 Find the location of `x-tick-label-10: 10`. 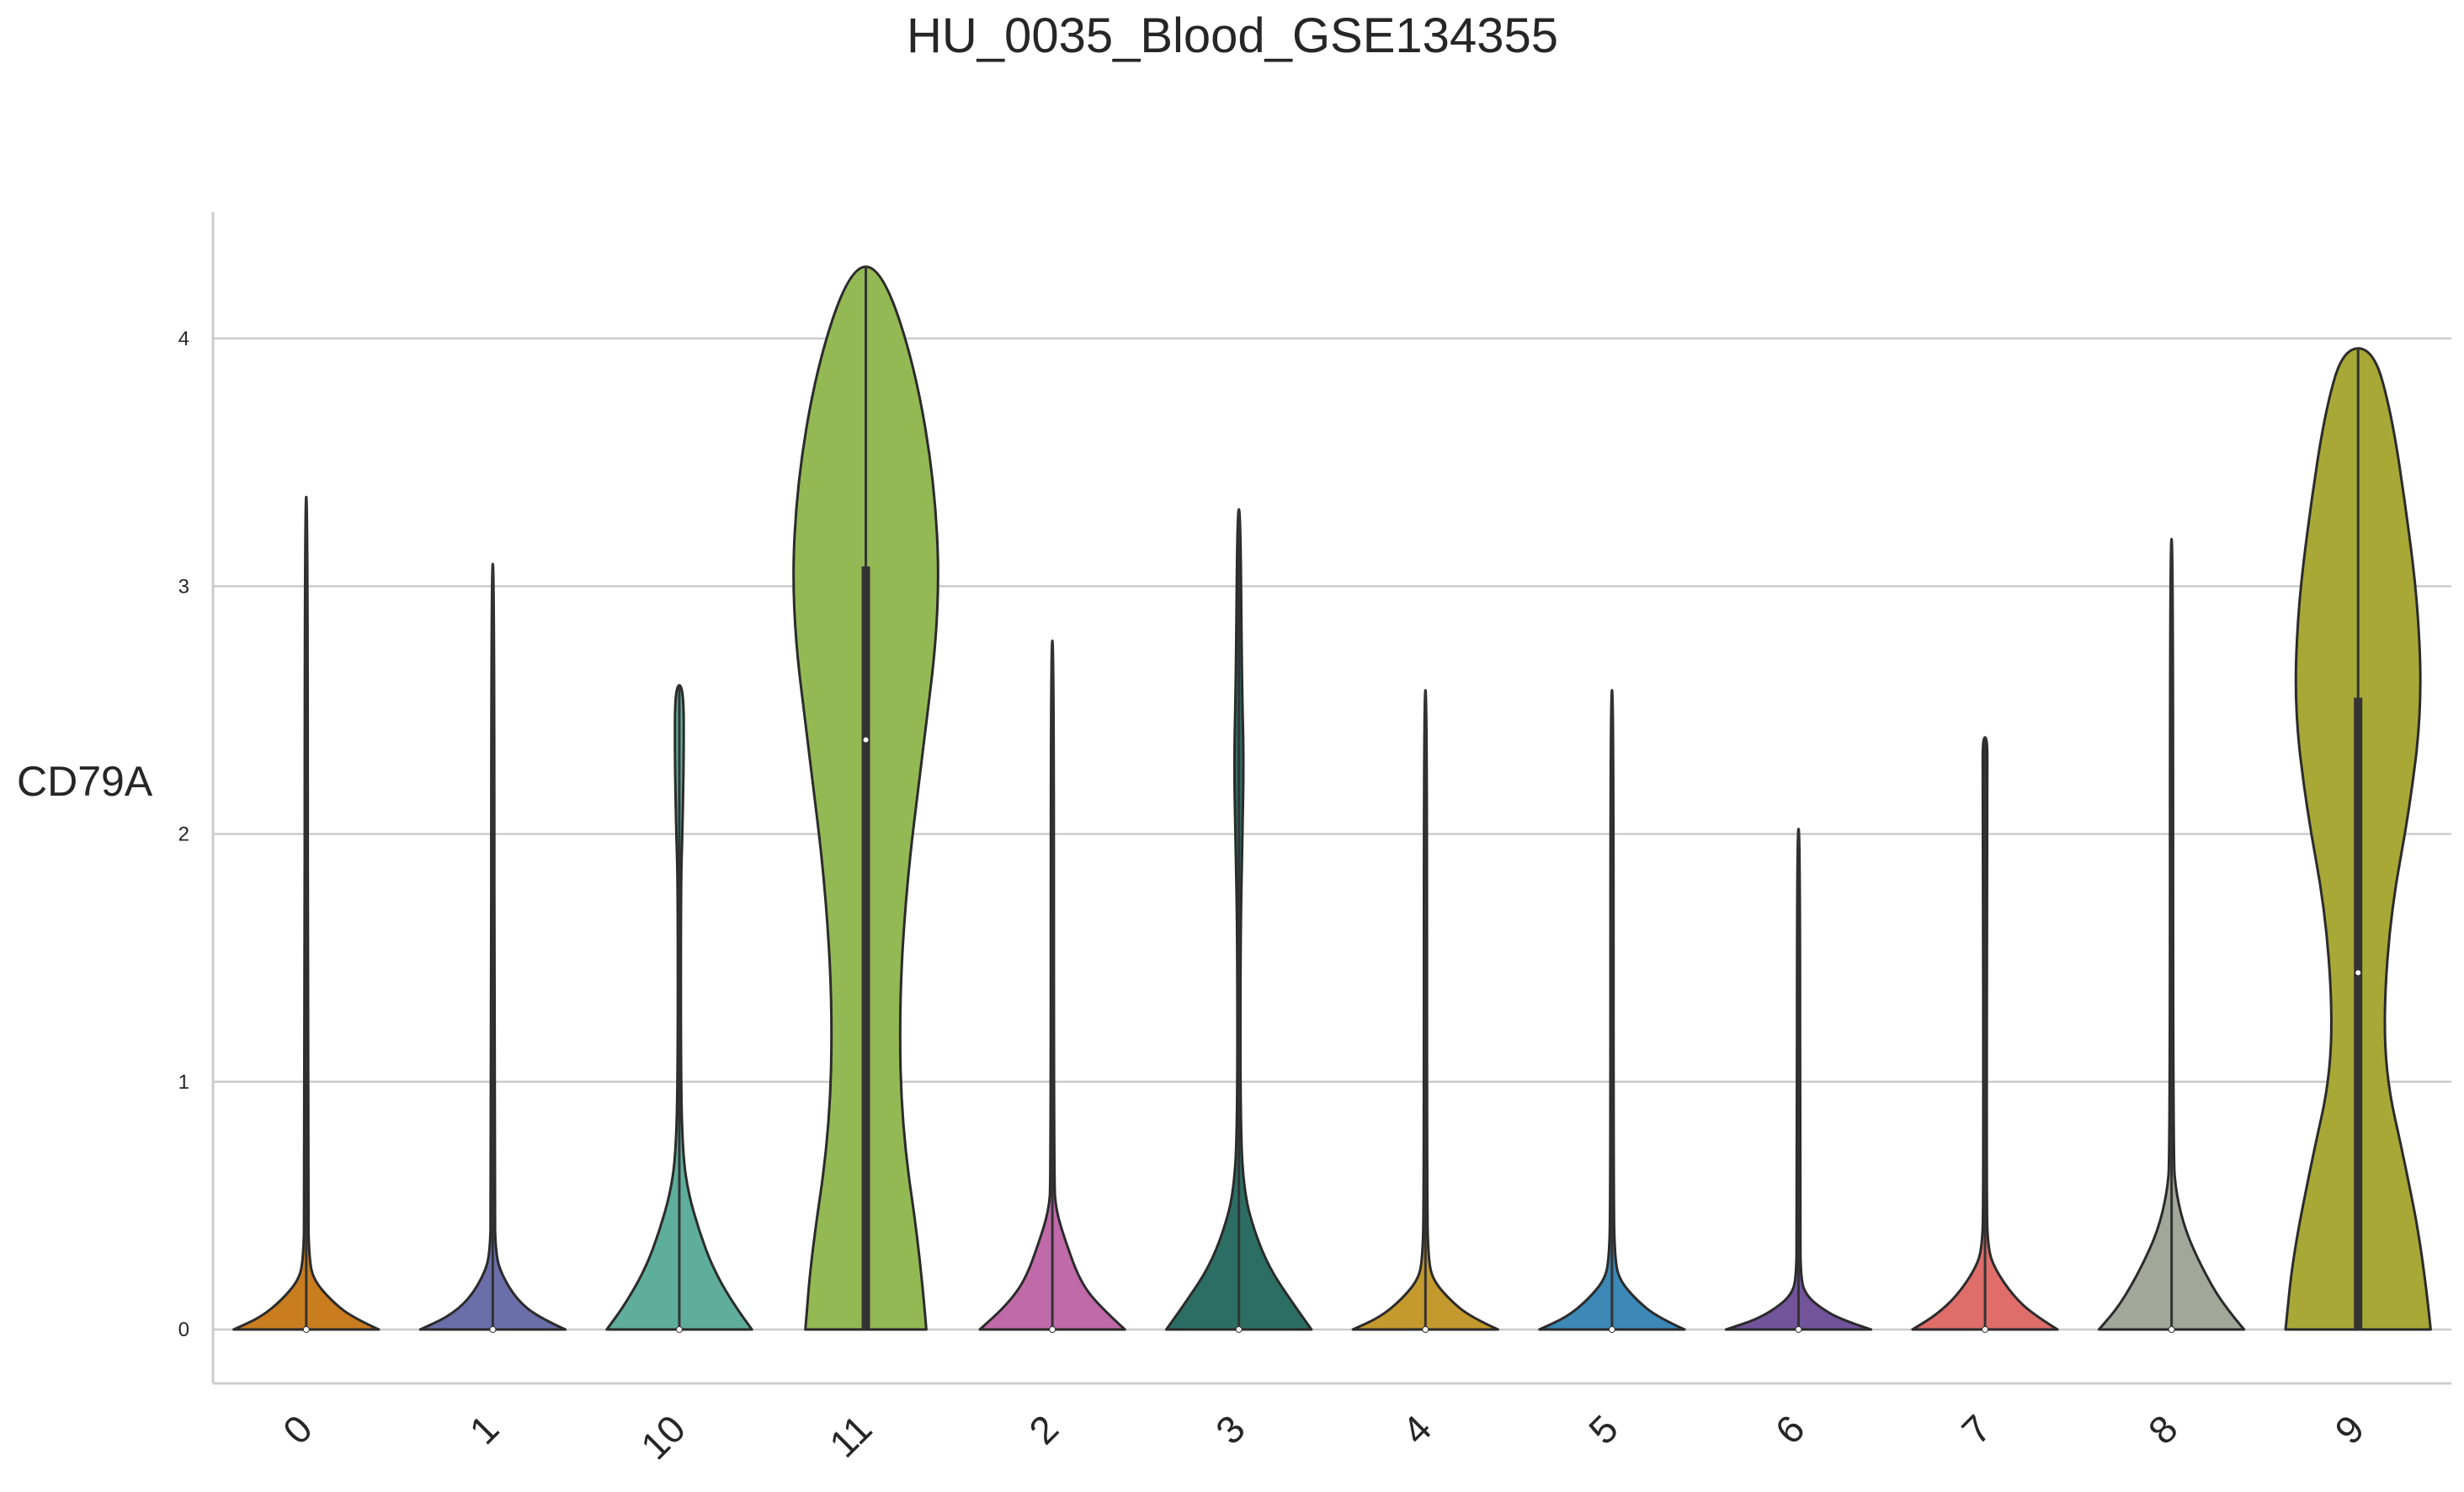

x-tick-label-10: 10 is located at coordinates (663, 1437).